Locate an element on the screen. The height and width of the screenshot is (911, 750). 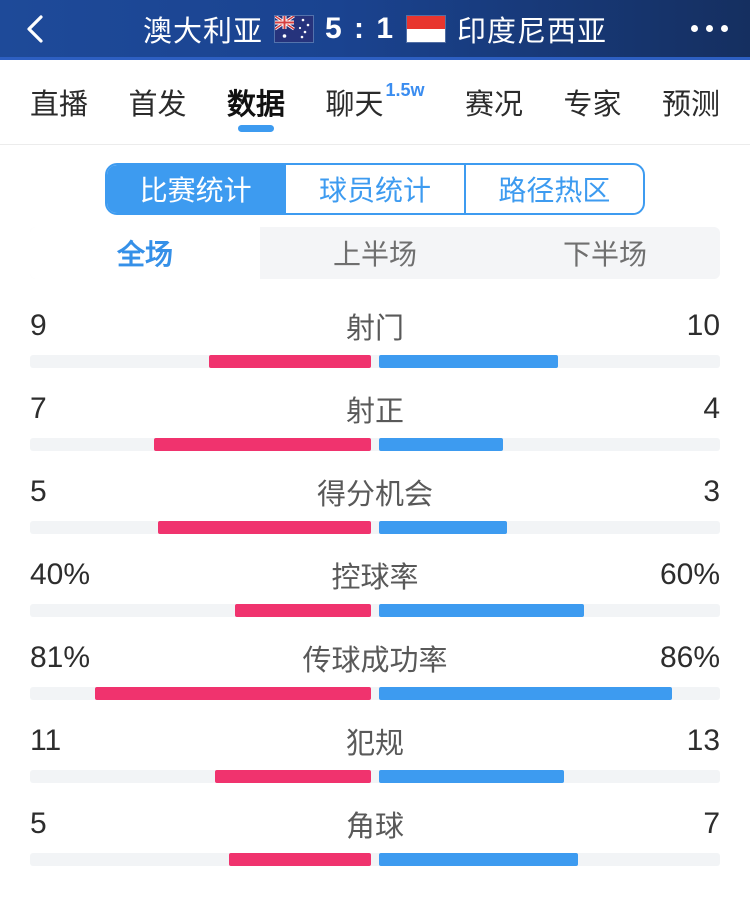
chevron-left-icon is located at coordinates (35, 28).